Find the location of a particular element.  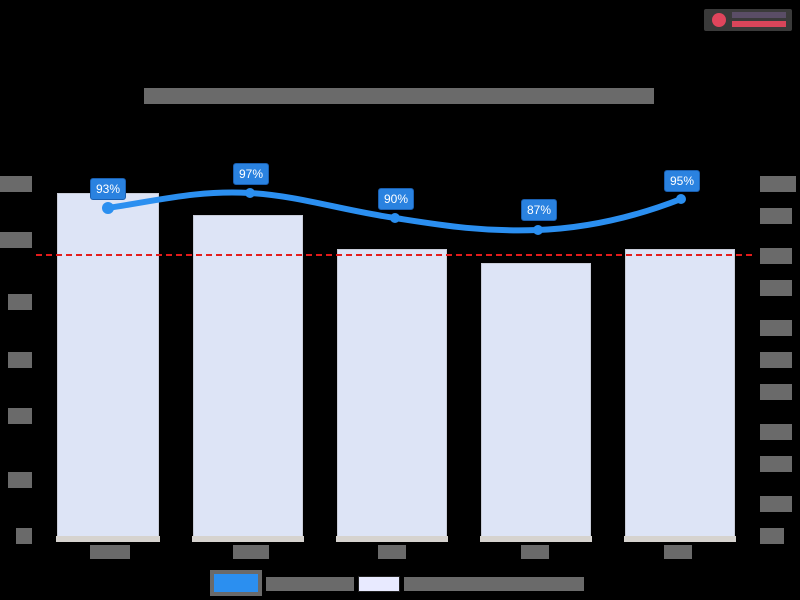

data-label: 87% is located at coordinates (539, 210).